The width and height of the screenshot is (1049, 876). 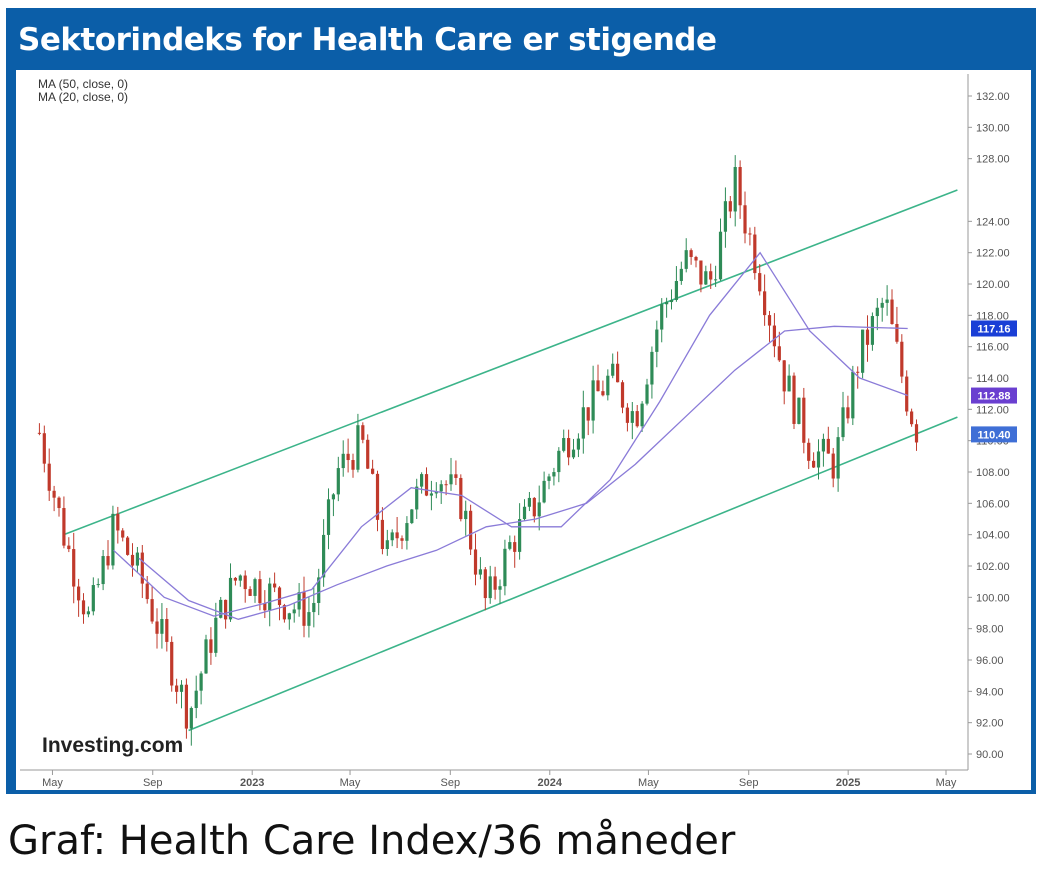 What do you see at coordinates (993, 97) in the screenshot?
I see `y-tick-label: 132.00` at bounding box center [993, 97].